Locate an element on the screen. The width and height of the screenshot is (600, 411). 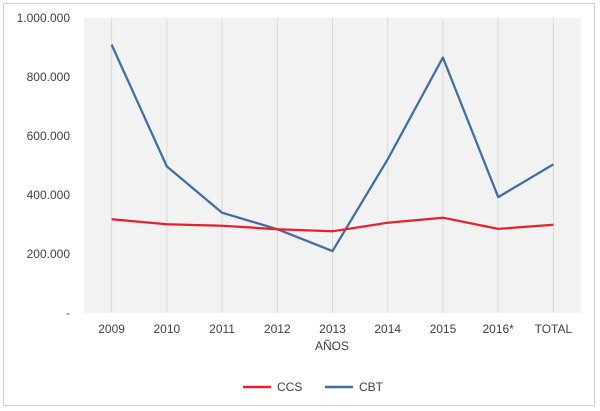
x-axis-ticks: 2009 2010 2011 2012 2013 2014 2015 2016* TOTAL is located at coordinates (335, 329).